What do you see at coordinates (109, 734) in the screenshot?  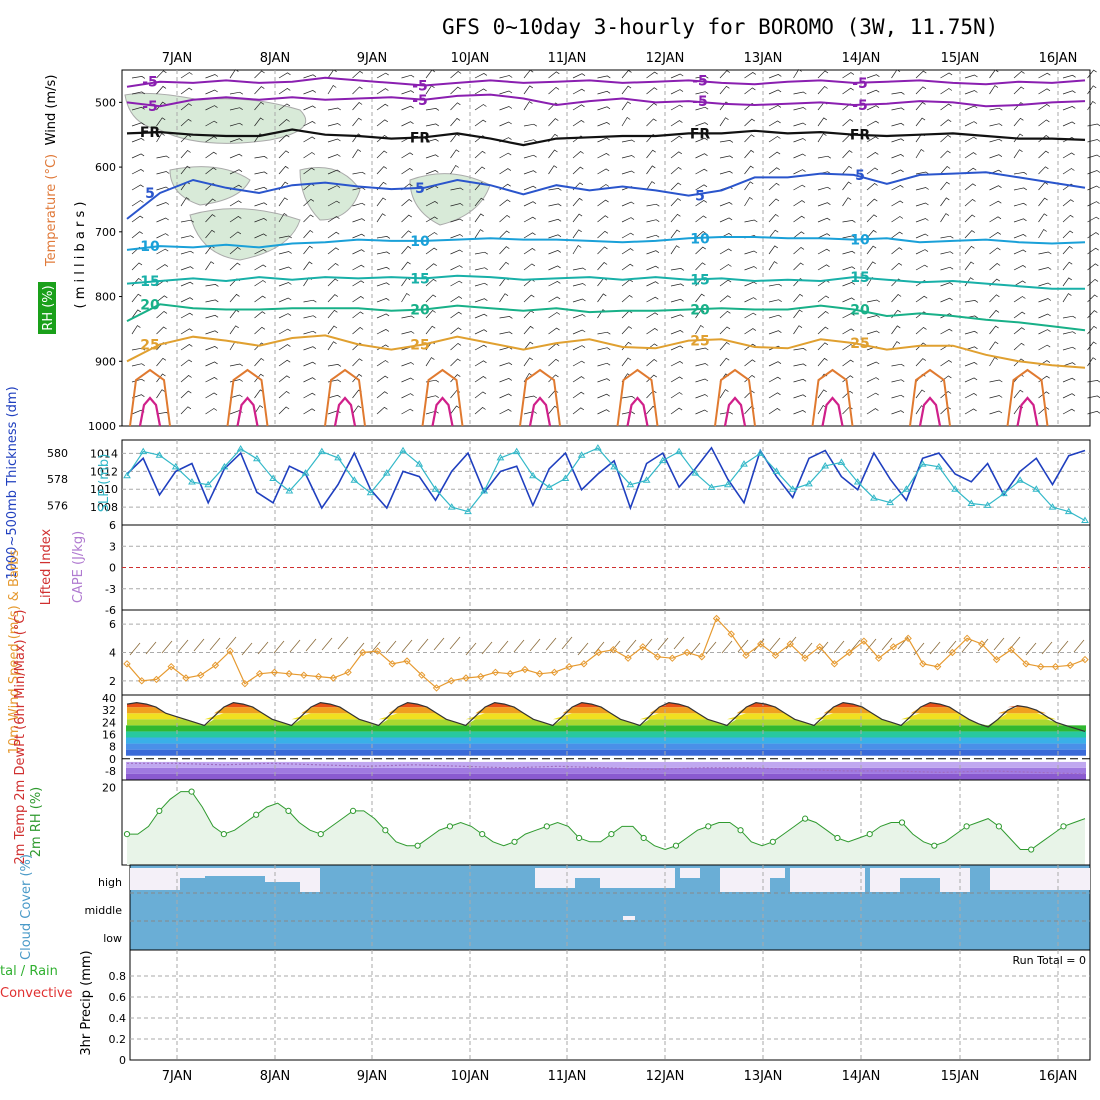 I see `temp2m-ytick: 16` at bounding box center [109, 734].